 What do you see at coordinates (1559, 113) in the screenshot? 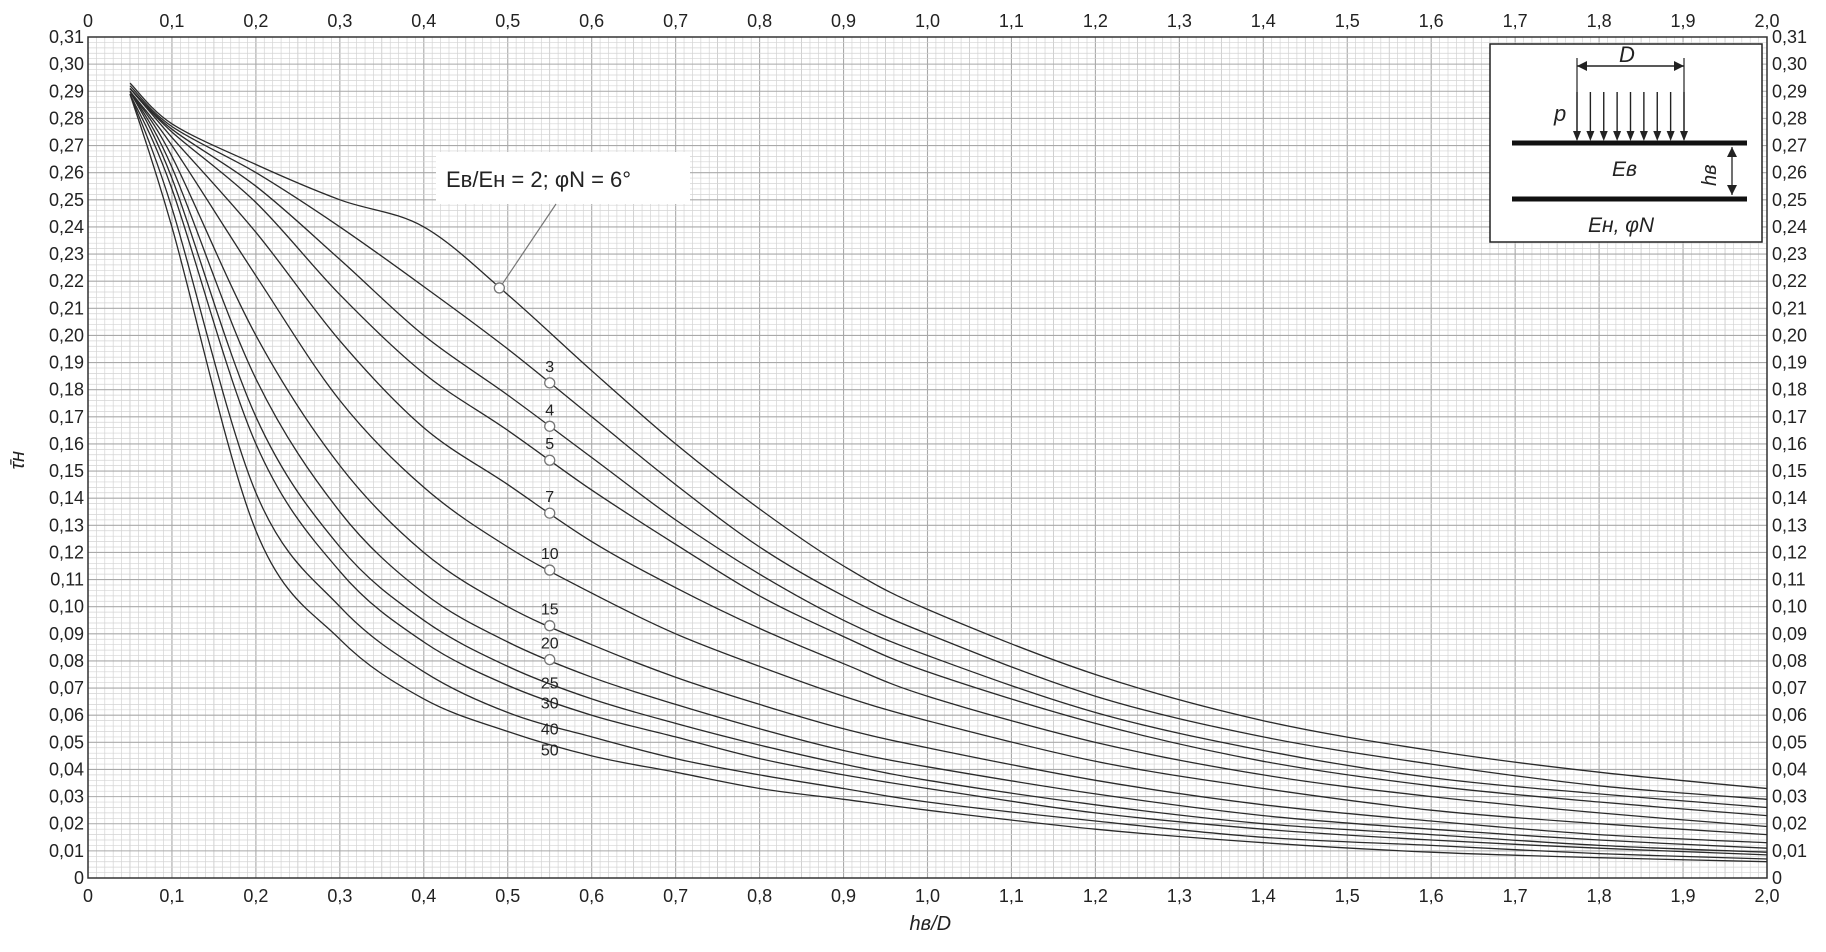
I see `label-p: p` at bounding box center [1559, 113].